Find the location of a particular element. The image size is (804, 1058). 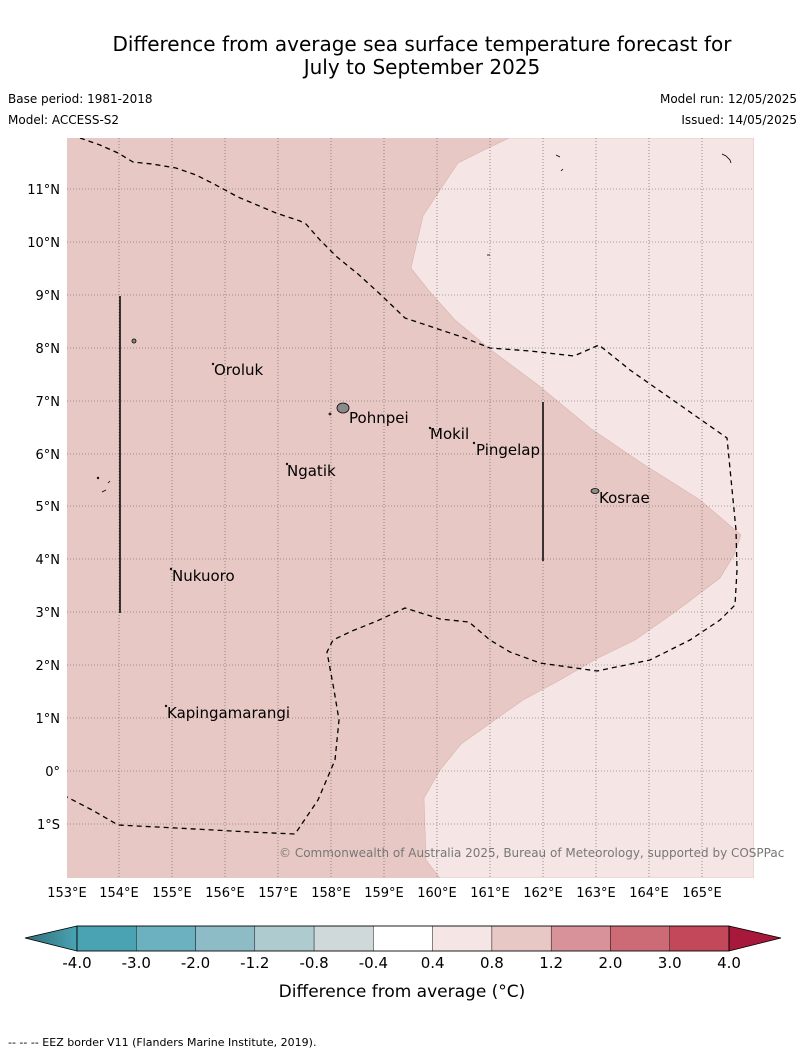

lon-tick: 158°E is located at coordinates (331, 893).